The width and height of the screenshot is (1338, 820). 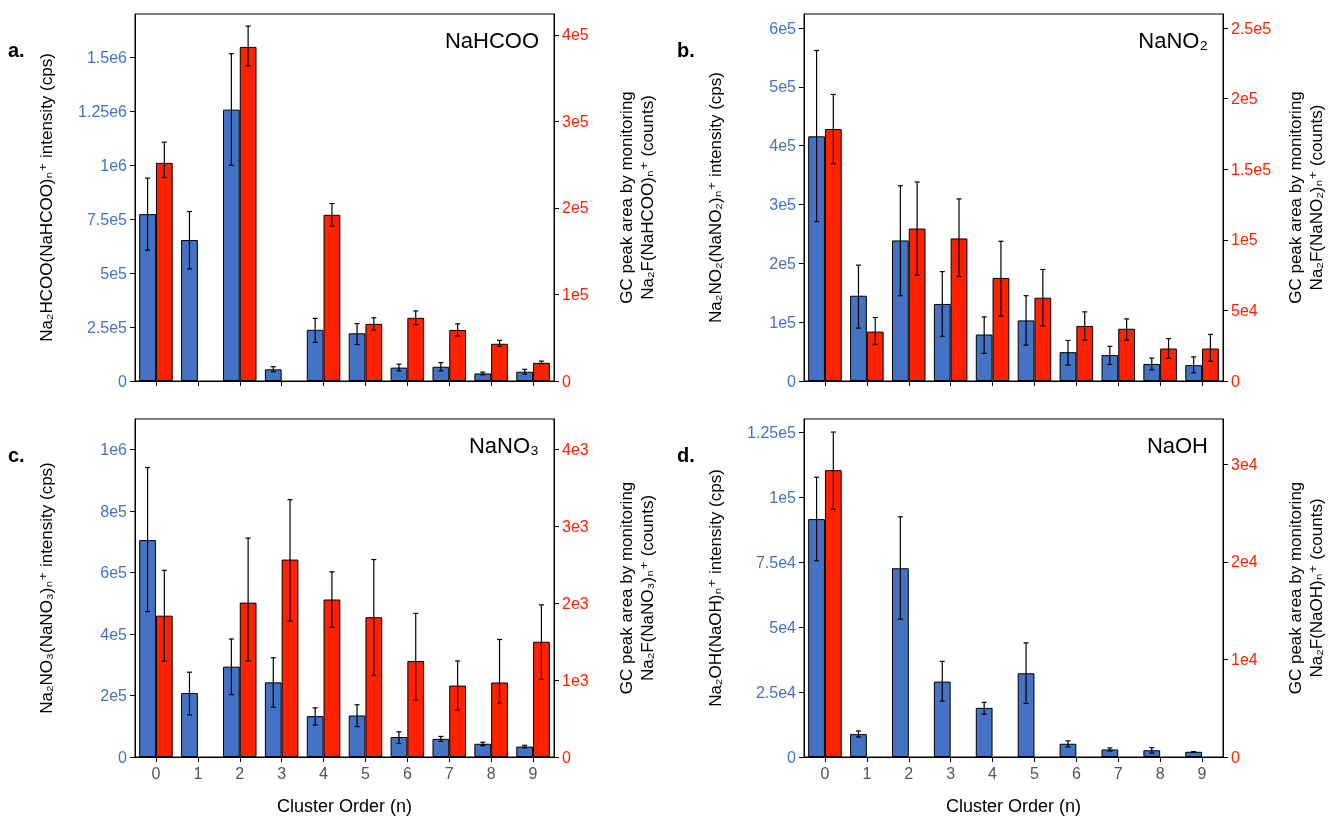 What do you see at coordinates (575, 680) in the screenshot?
I see `y2-tick-label: 1e3` at bounding box center [575, 680].